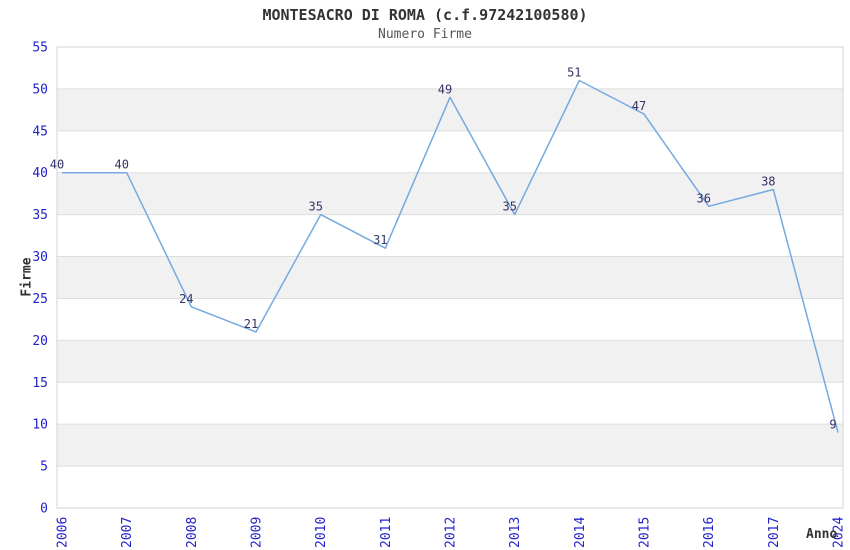 The width and height of the screenshot is (850, 550). I want to click on data-point-label: 51, so click(574, 73).